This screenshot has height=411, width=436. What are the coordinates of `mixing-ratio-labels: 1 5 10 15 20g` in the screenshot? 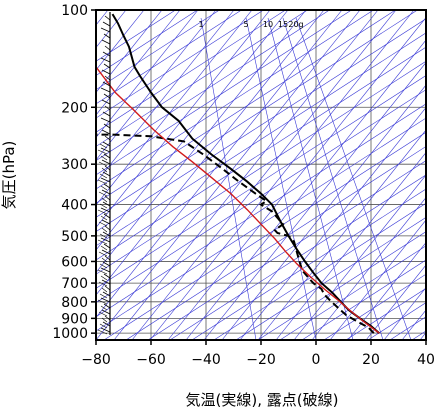 It's located at (250, 24).